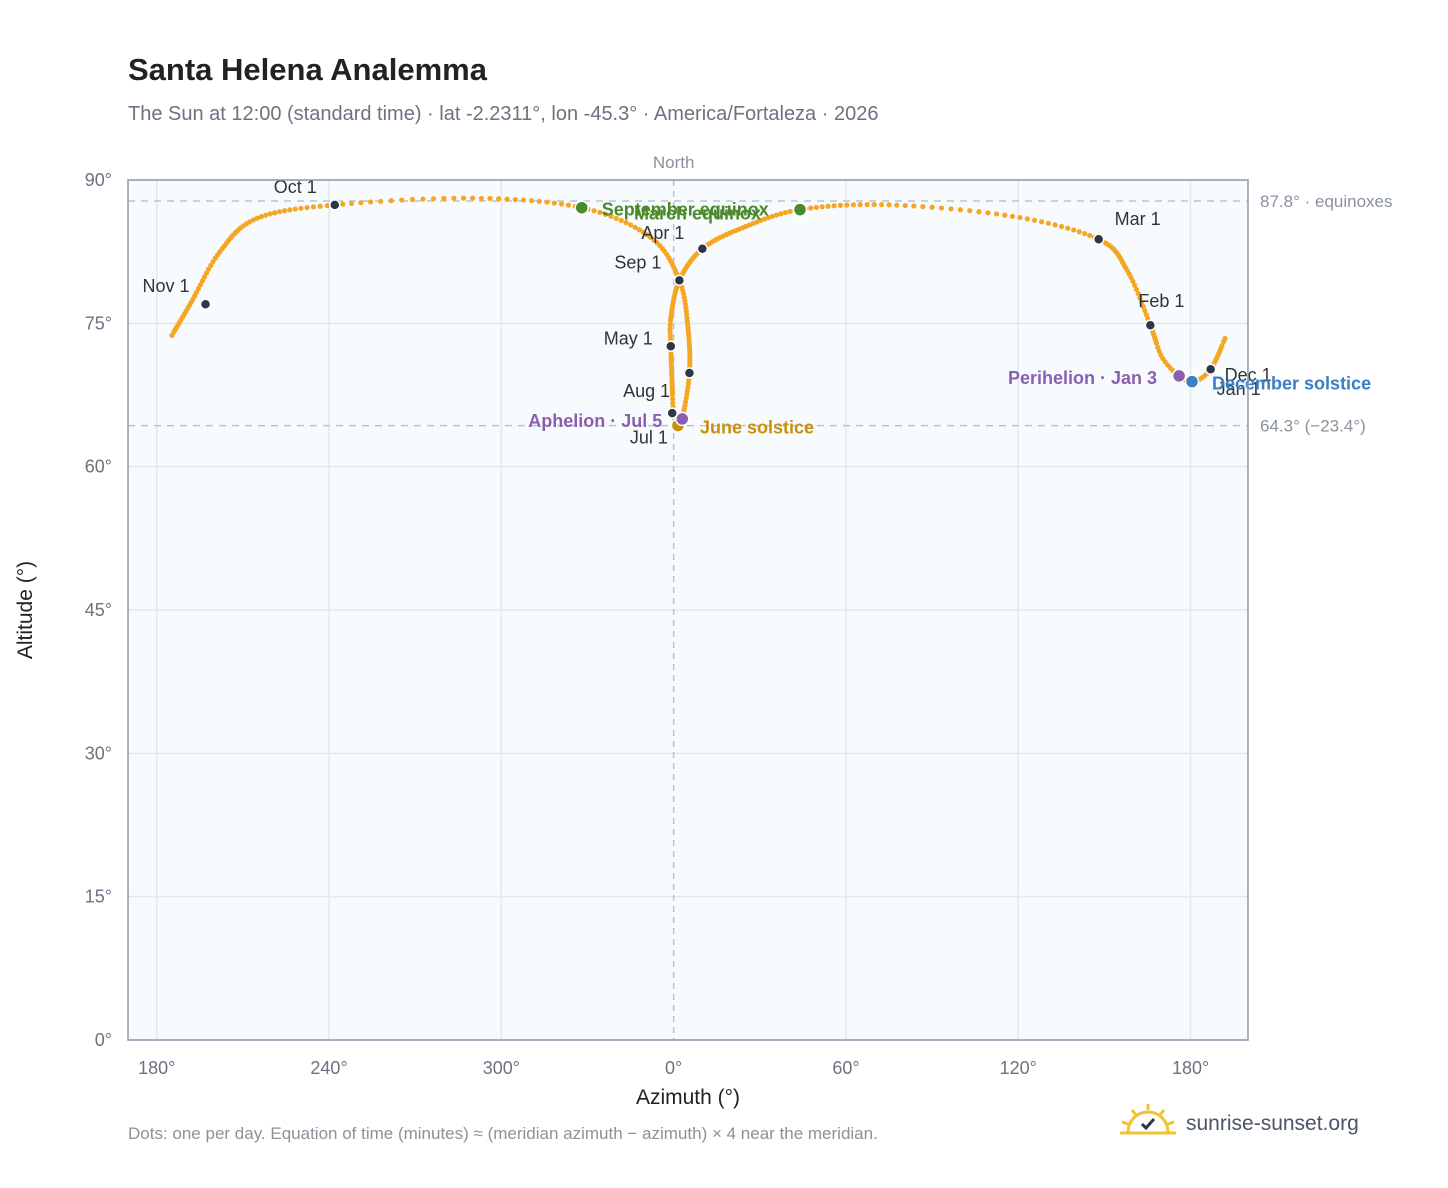  I want to click on month-label: Apr 1, so click(662, 233).